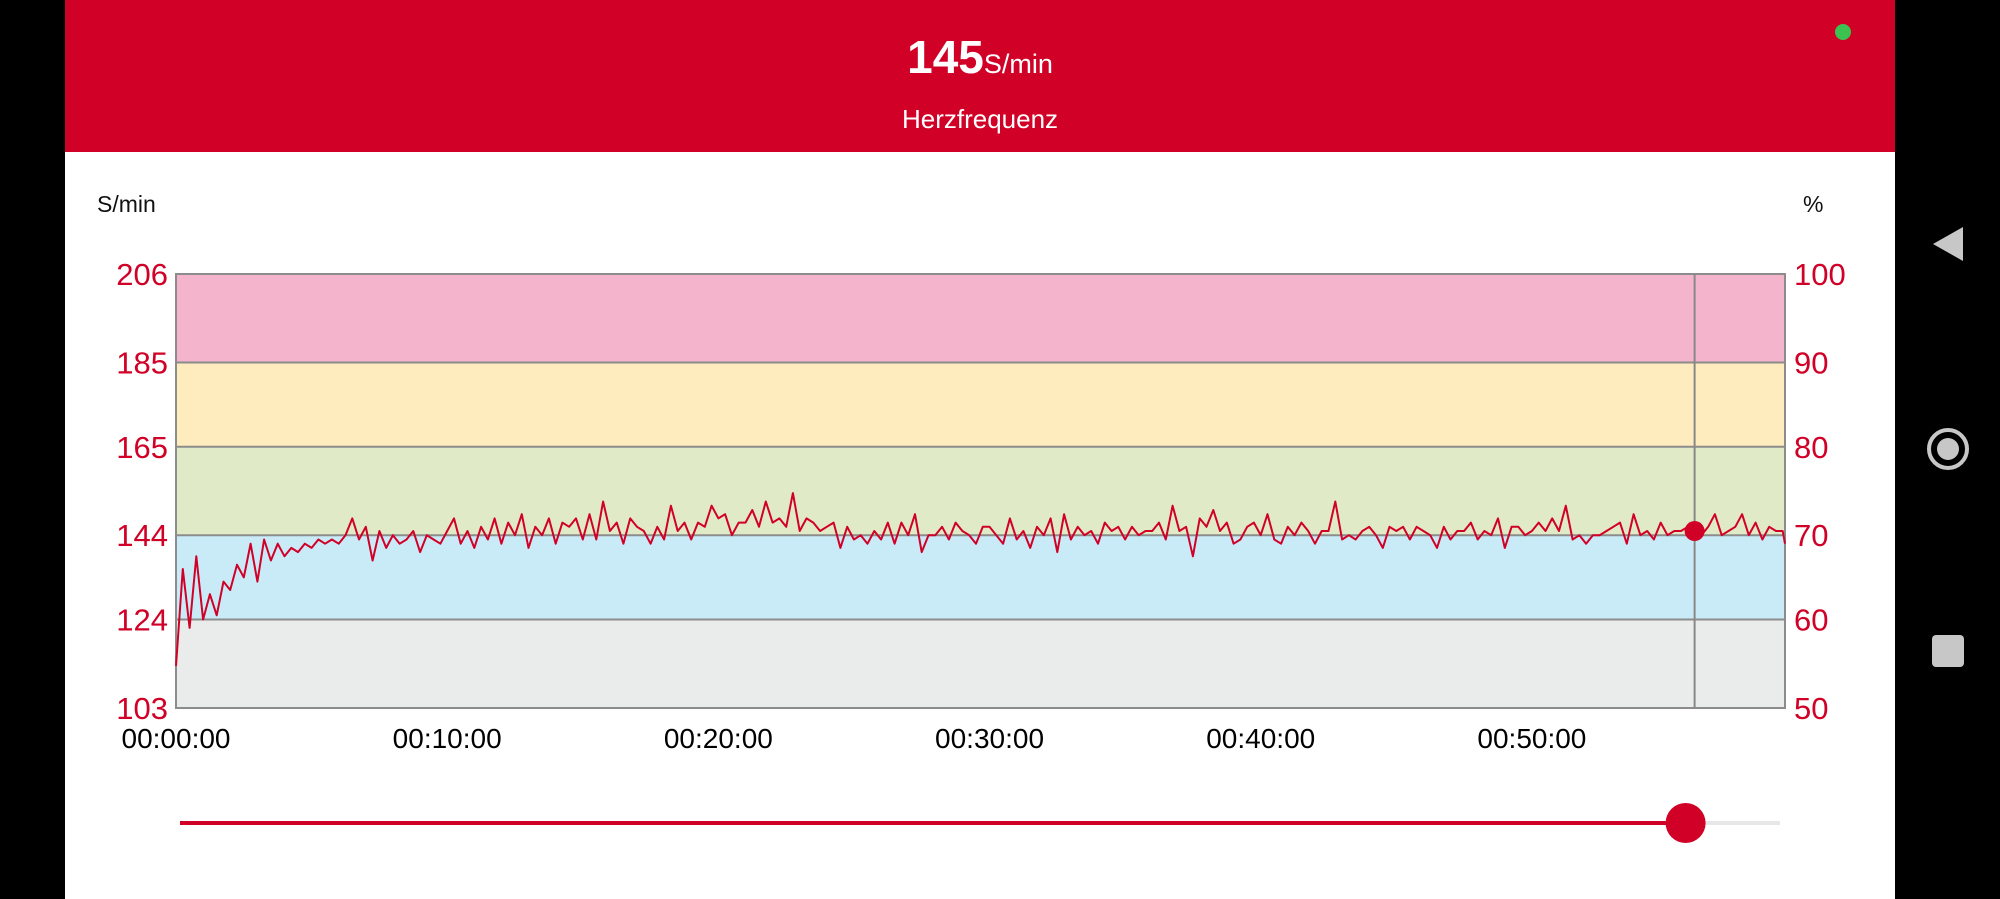 Image resolution: width=2000 pixels, height=899 pixels. What do you see at coordinates (1694, 531) in the screenshot?
I see `cursor-marker` at bounding box center [1694, 531].